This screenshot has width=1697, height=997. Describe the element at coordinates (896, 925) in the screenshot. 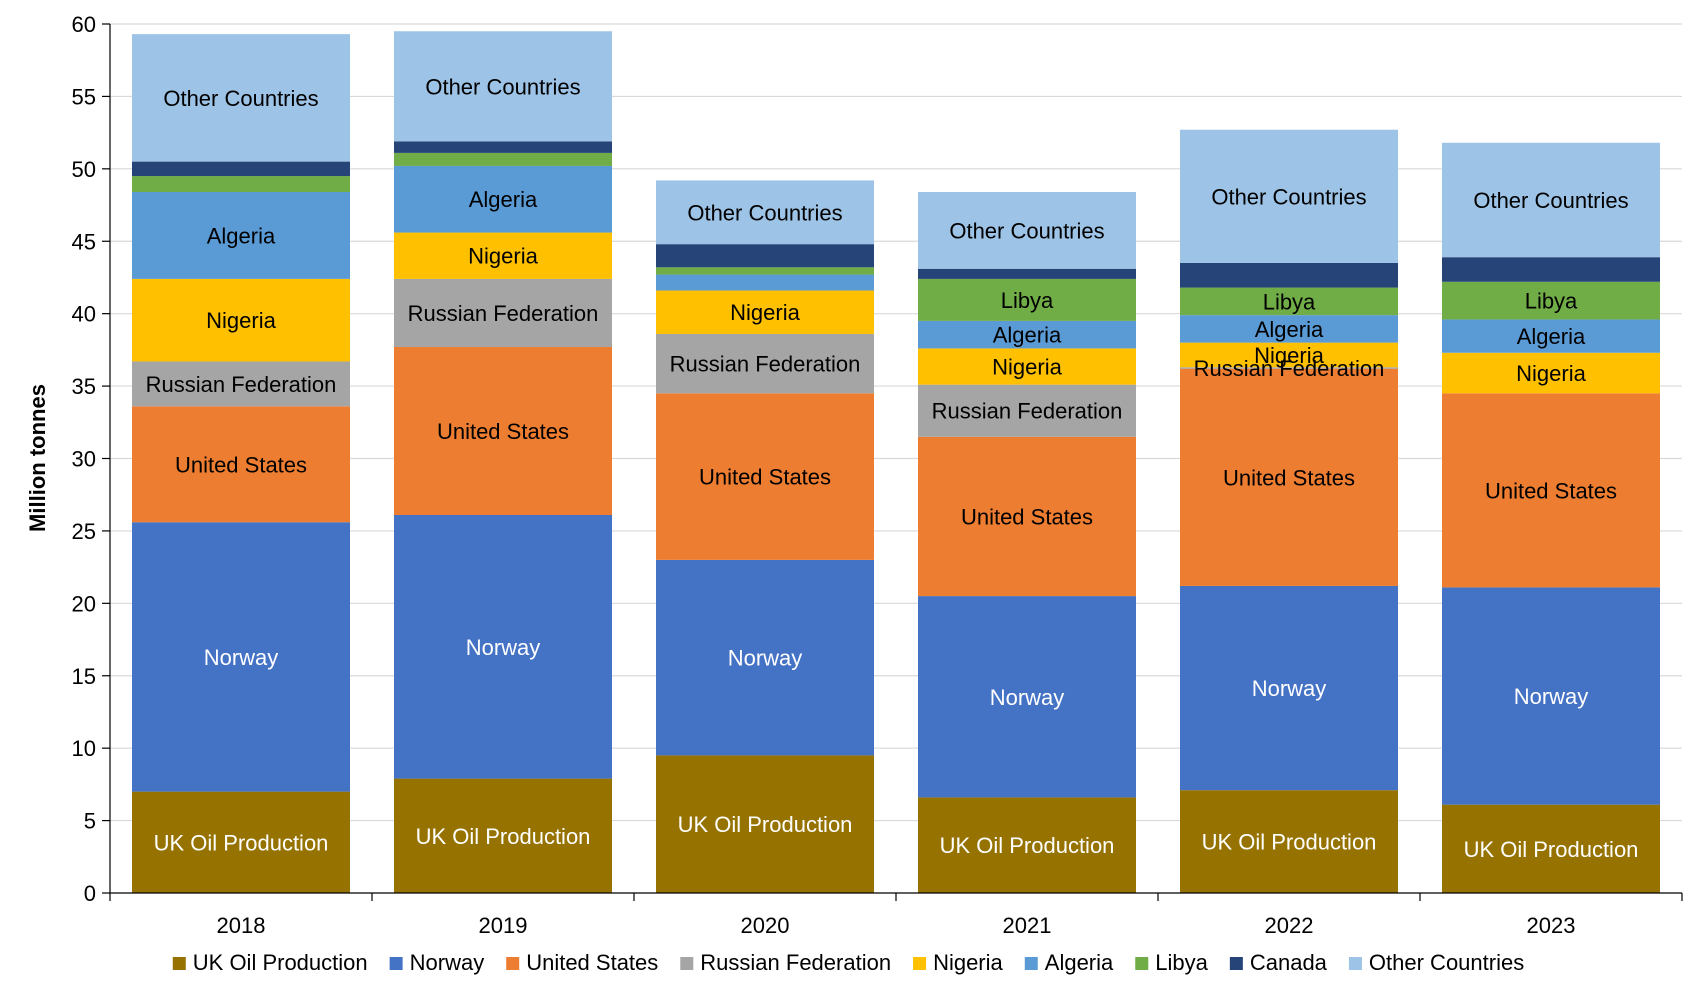

I see `x-tick-labels: 2018 2019 2020 2021 2022 2023` at that location.